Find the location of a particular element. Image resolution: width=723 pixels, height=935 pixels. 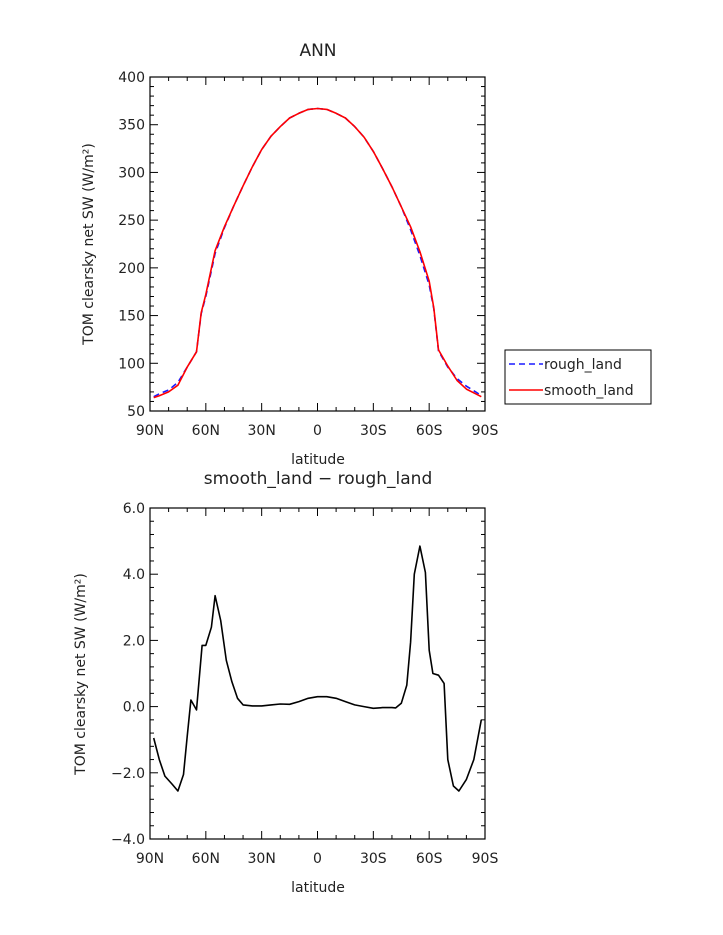

y-tick-label: 100 is located at coordinates (131, 364).